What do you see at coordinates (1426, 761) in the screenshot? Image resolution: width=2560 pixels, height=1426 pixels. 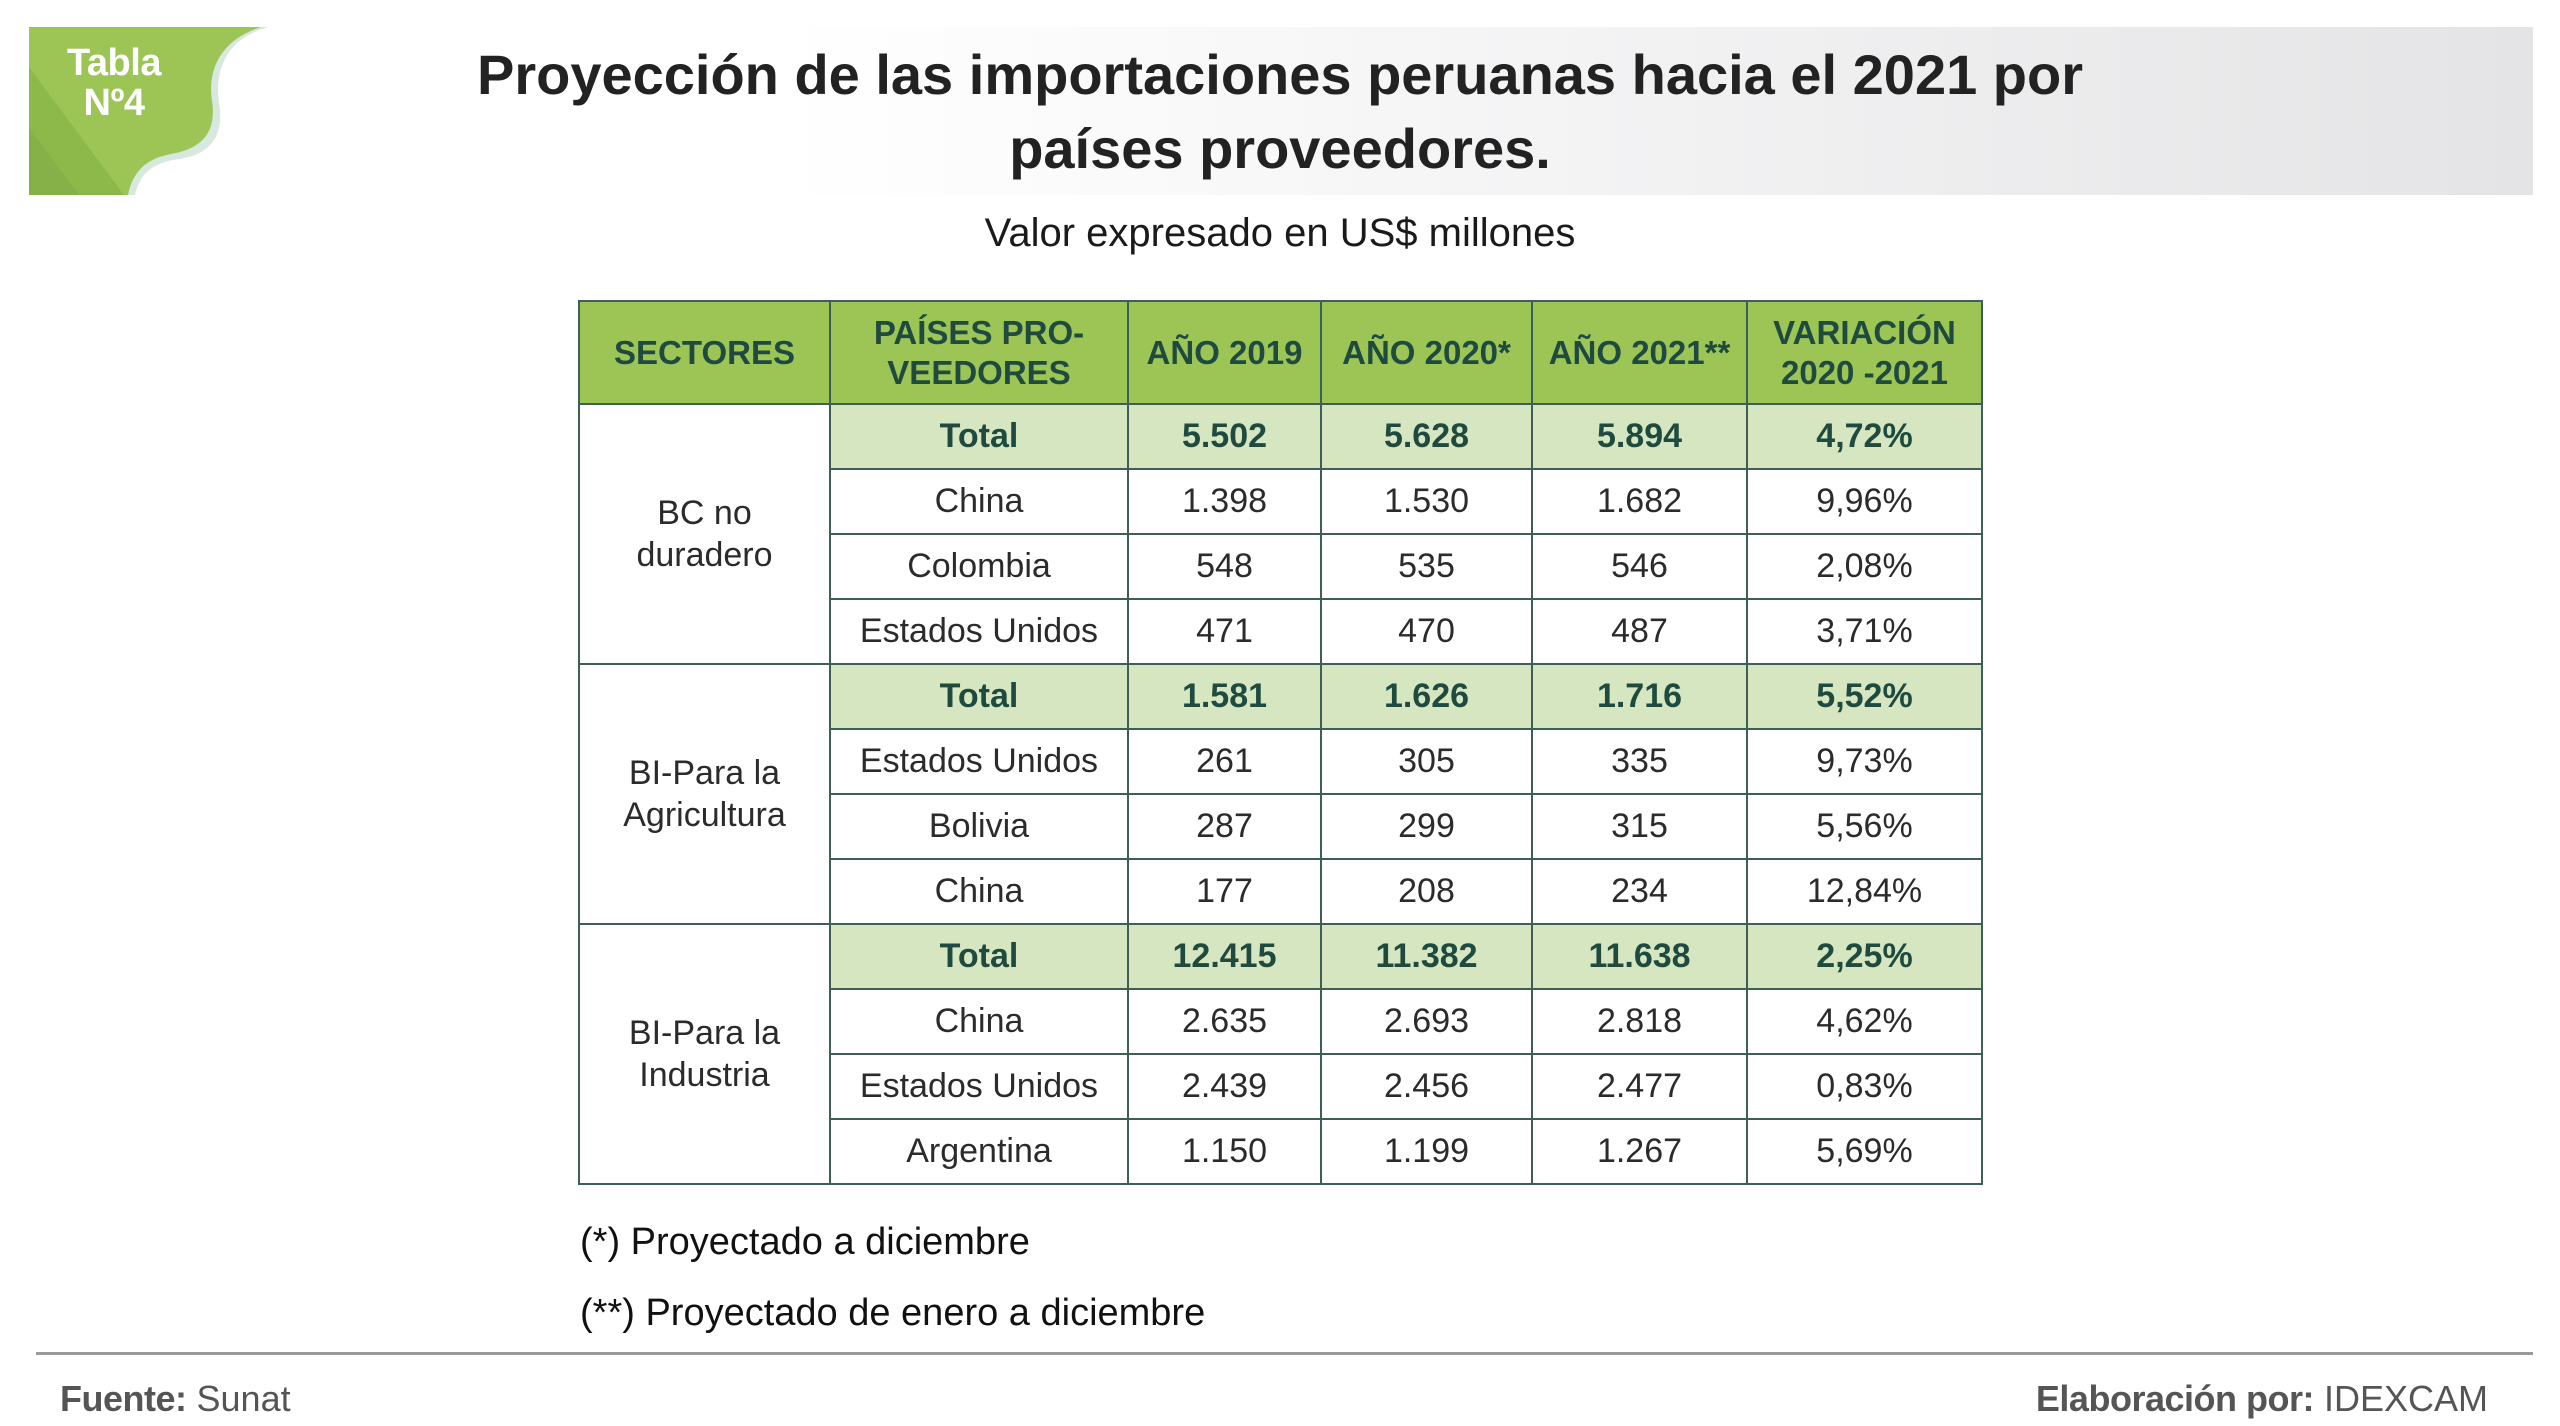 I see `year-2020-cell: 305` at bounding box center [1426, 761].